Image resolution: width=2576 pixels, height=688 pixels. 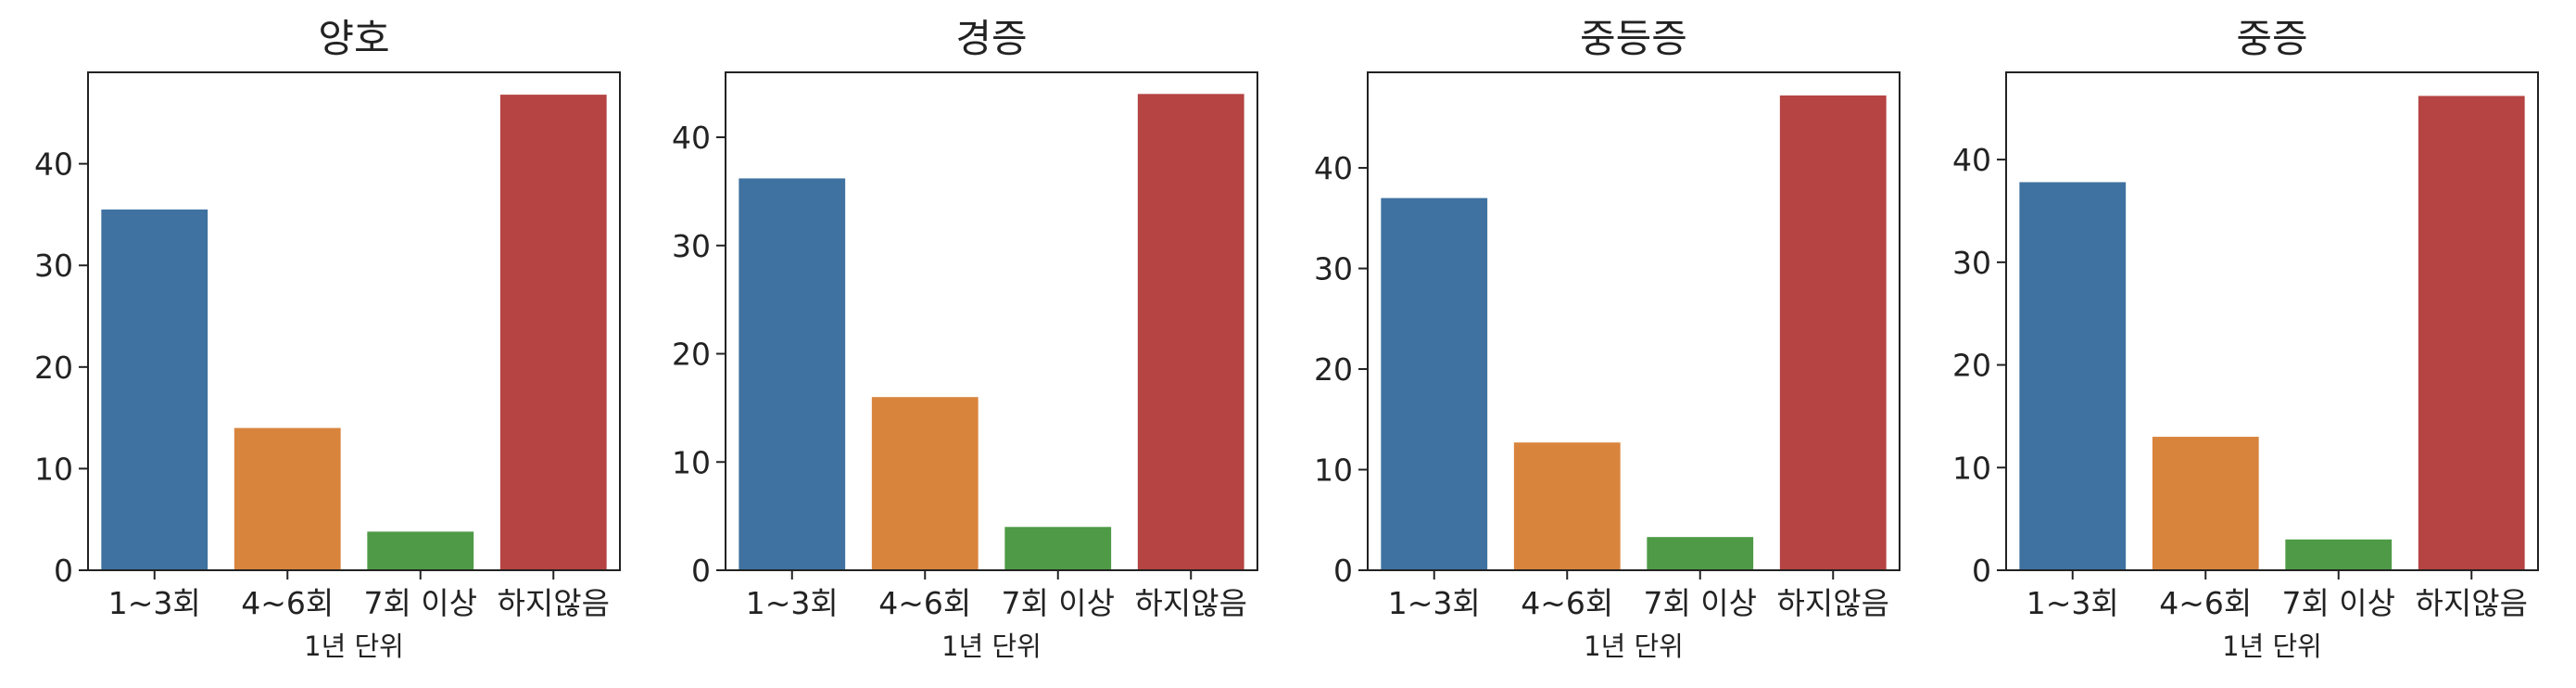 What do you see at coordinates (2271, 38) in the screenshot?
I see `chart-title: 중증` at bounding box center [2271, 38].